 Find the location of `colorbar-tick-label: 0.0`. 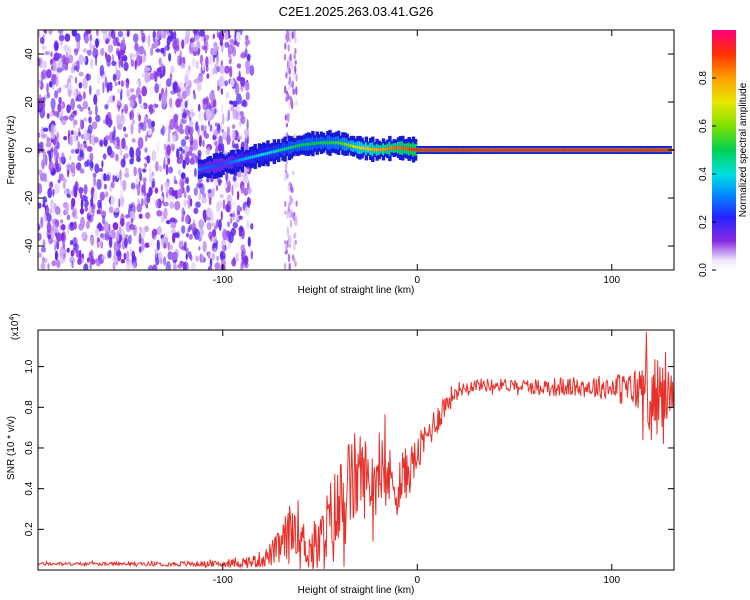

colorbar-tick-label: 0.0 is located at coordinates (703, 270).